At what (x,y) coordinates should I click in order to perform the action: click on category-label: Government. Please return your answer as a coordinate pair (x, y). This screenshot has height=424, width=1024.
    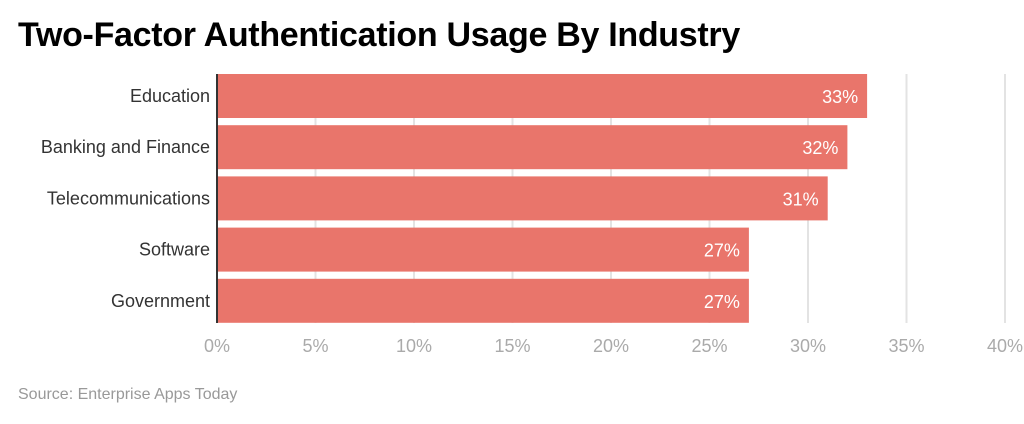
    Looking at the image, I should click on (160, 301).